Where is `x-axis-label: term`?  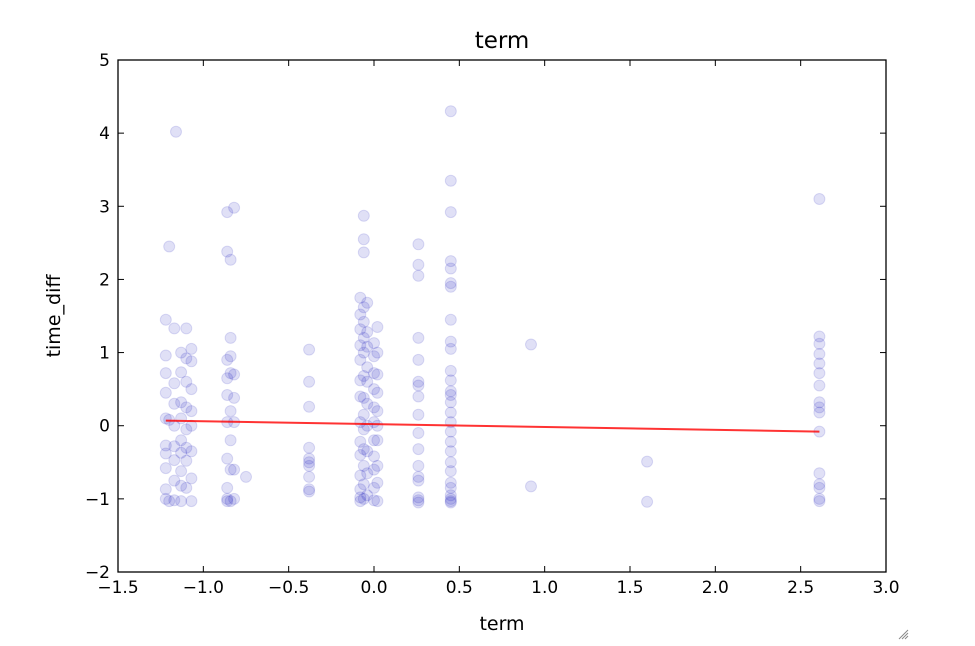
x-axis-label: term is located at coordinates (501, 624).